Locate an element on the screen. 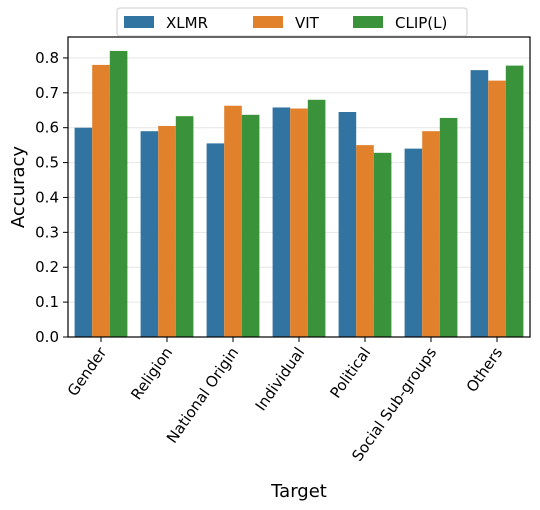 The image size is (540, 510). x-tick-label: Individual is located at coordinates (280, 379).